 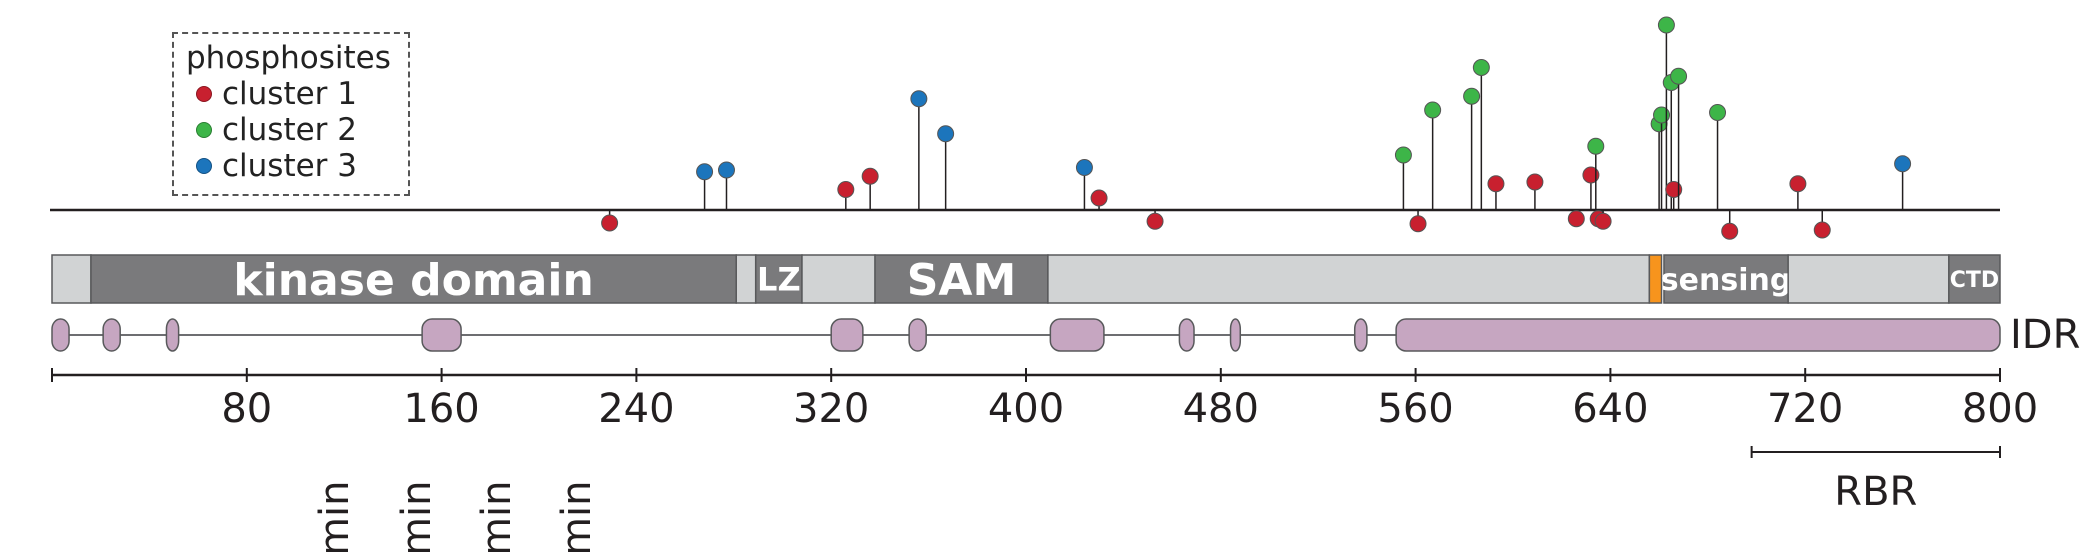 I want to click on domain-lz, so click(x=778, y=279).